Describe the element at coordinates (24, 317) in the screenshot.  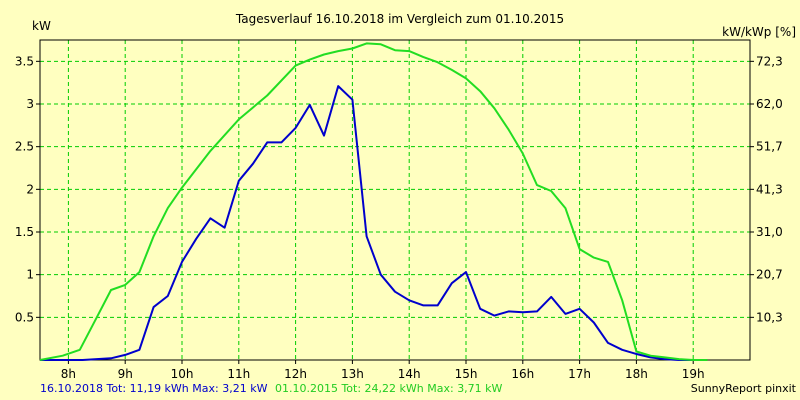
I see `y-tick-label-left: 0.5` at that location.